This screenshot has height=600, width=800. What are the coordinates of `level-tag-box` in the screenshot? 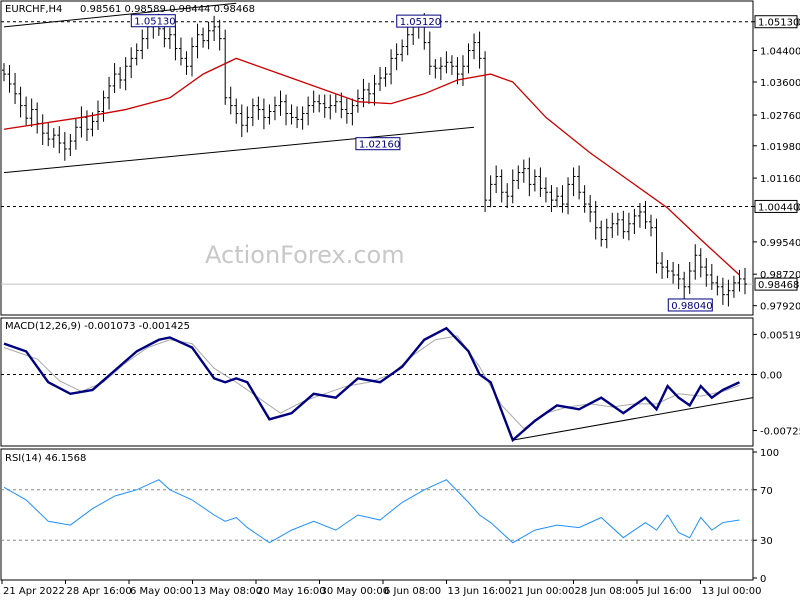 It's located at (776, 22).